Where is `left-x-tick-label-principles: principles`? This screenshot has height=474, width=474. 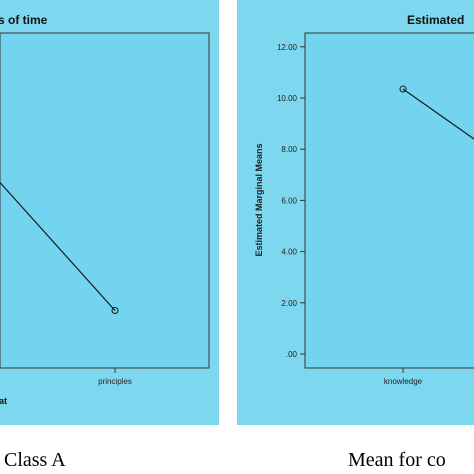 left-x-tick-label-principles: principles is located at coordinates (115, 381).